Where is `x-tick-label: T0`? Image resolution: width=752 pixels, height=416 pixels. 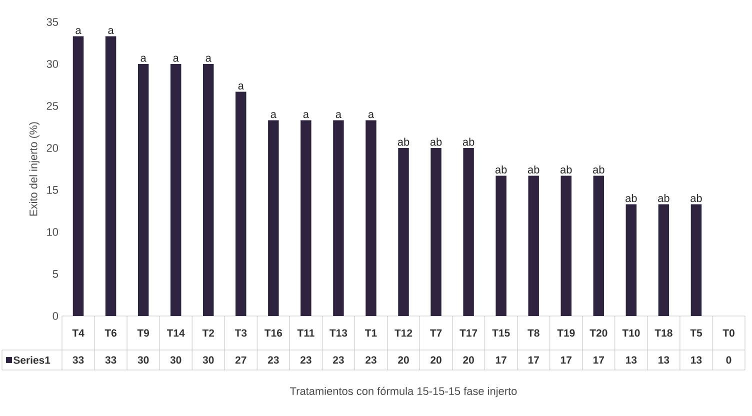 x-tick-label: T0 is located at coordinates (728, 333).